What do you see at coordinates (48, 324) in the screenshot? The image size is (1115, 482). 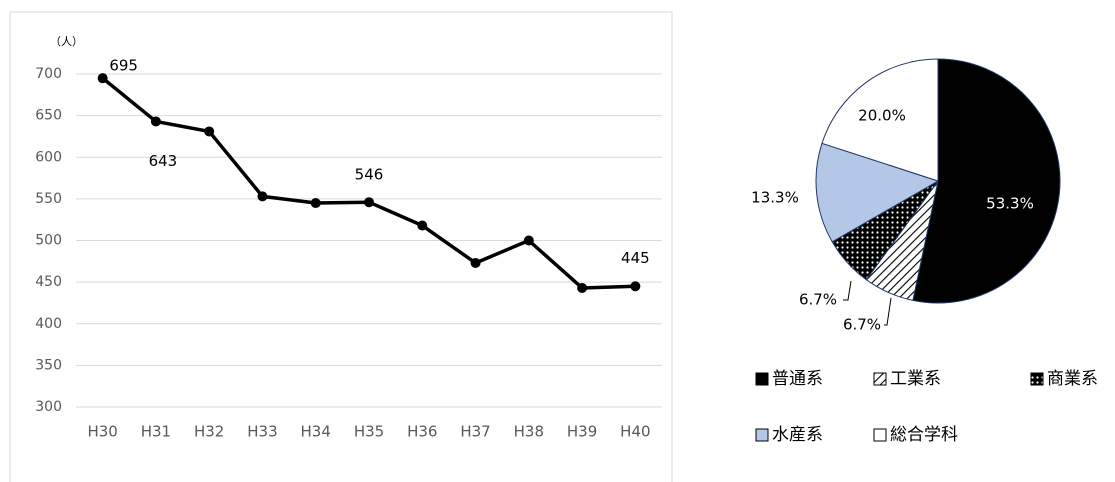 I see `y-tick-label: 400` at bounding box center [48, 324].